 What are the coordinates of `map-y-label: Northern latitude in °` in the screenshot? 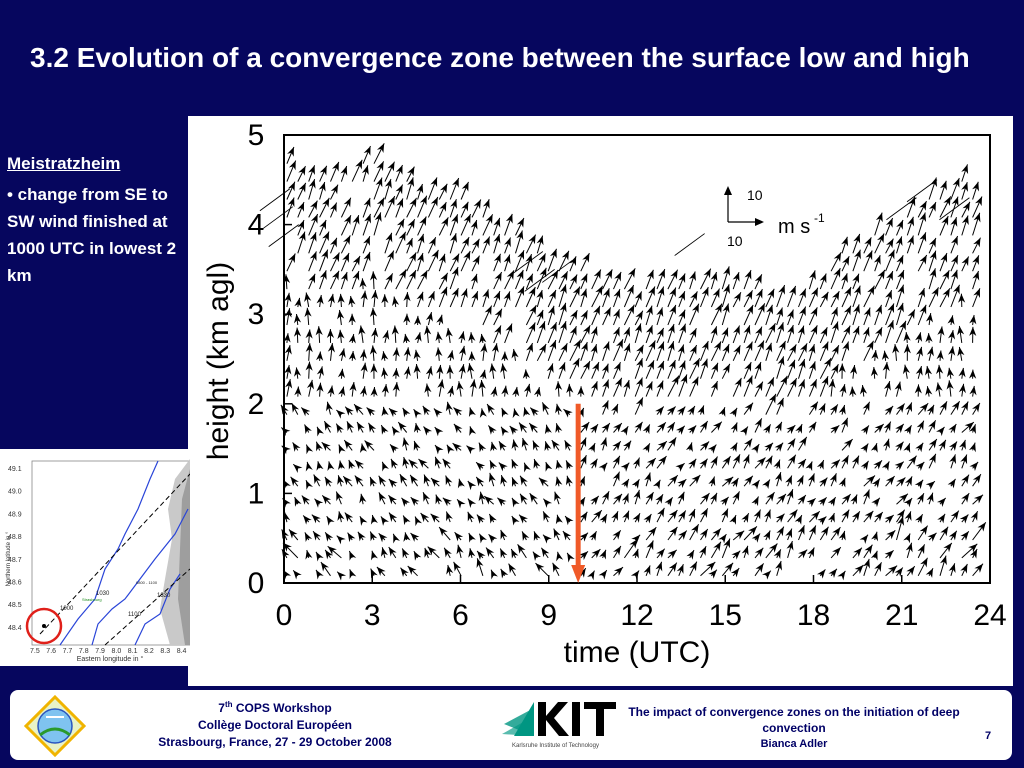 It's located at (9, 558).